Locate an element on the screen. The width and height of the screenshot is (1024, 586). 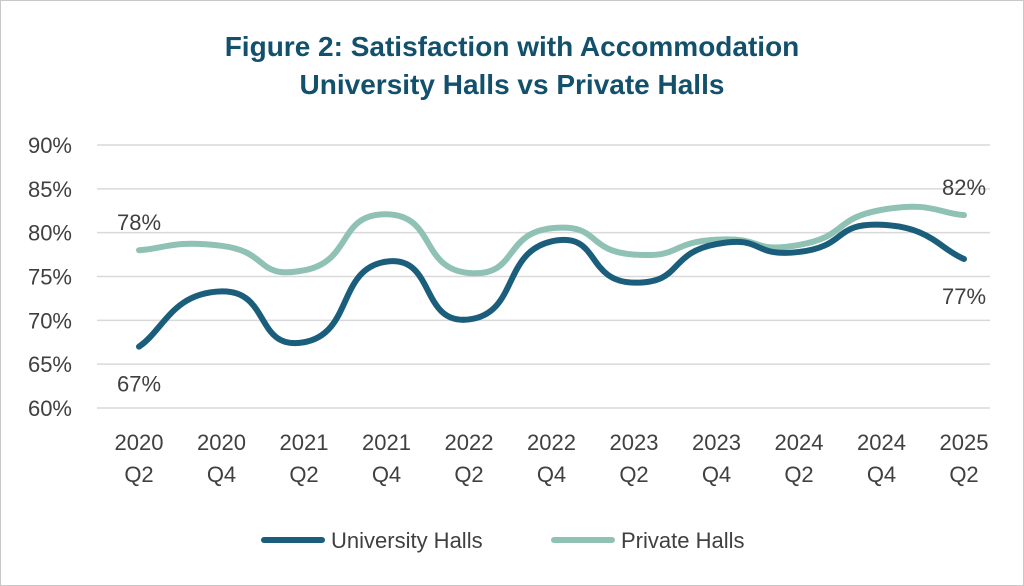
chart-title-line-2: University Halls vs Private Halls is located at coordinates (512, 84).